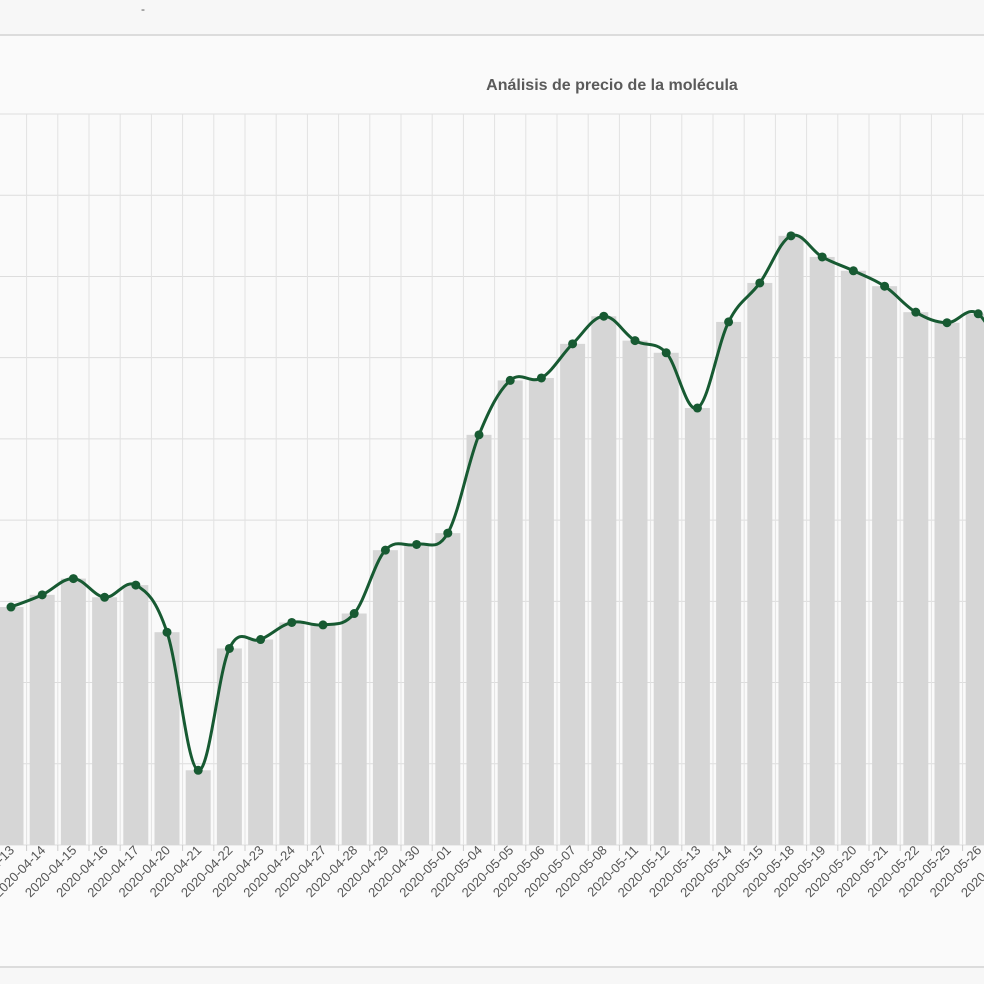  I want to click on header-dash: -, so click(143, 9).